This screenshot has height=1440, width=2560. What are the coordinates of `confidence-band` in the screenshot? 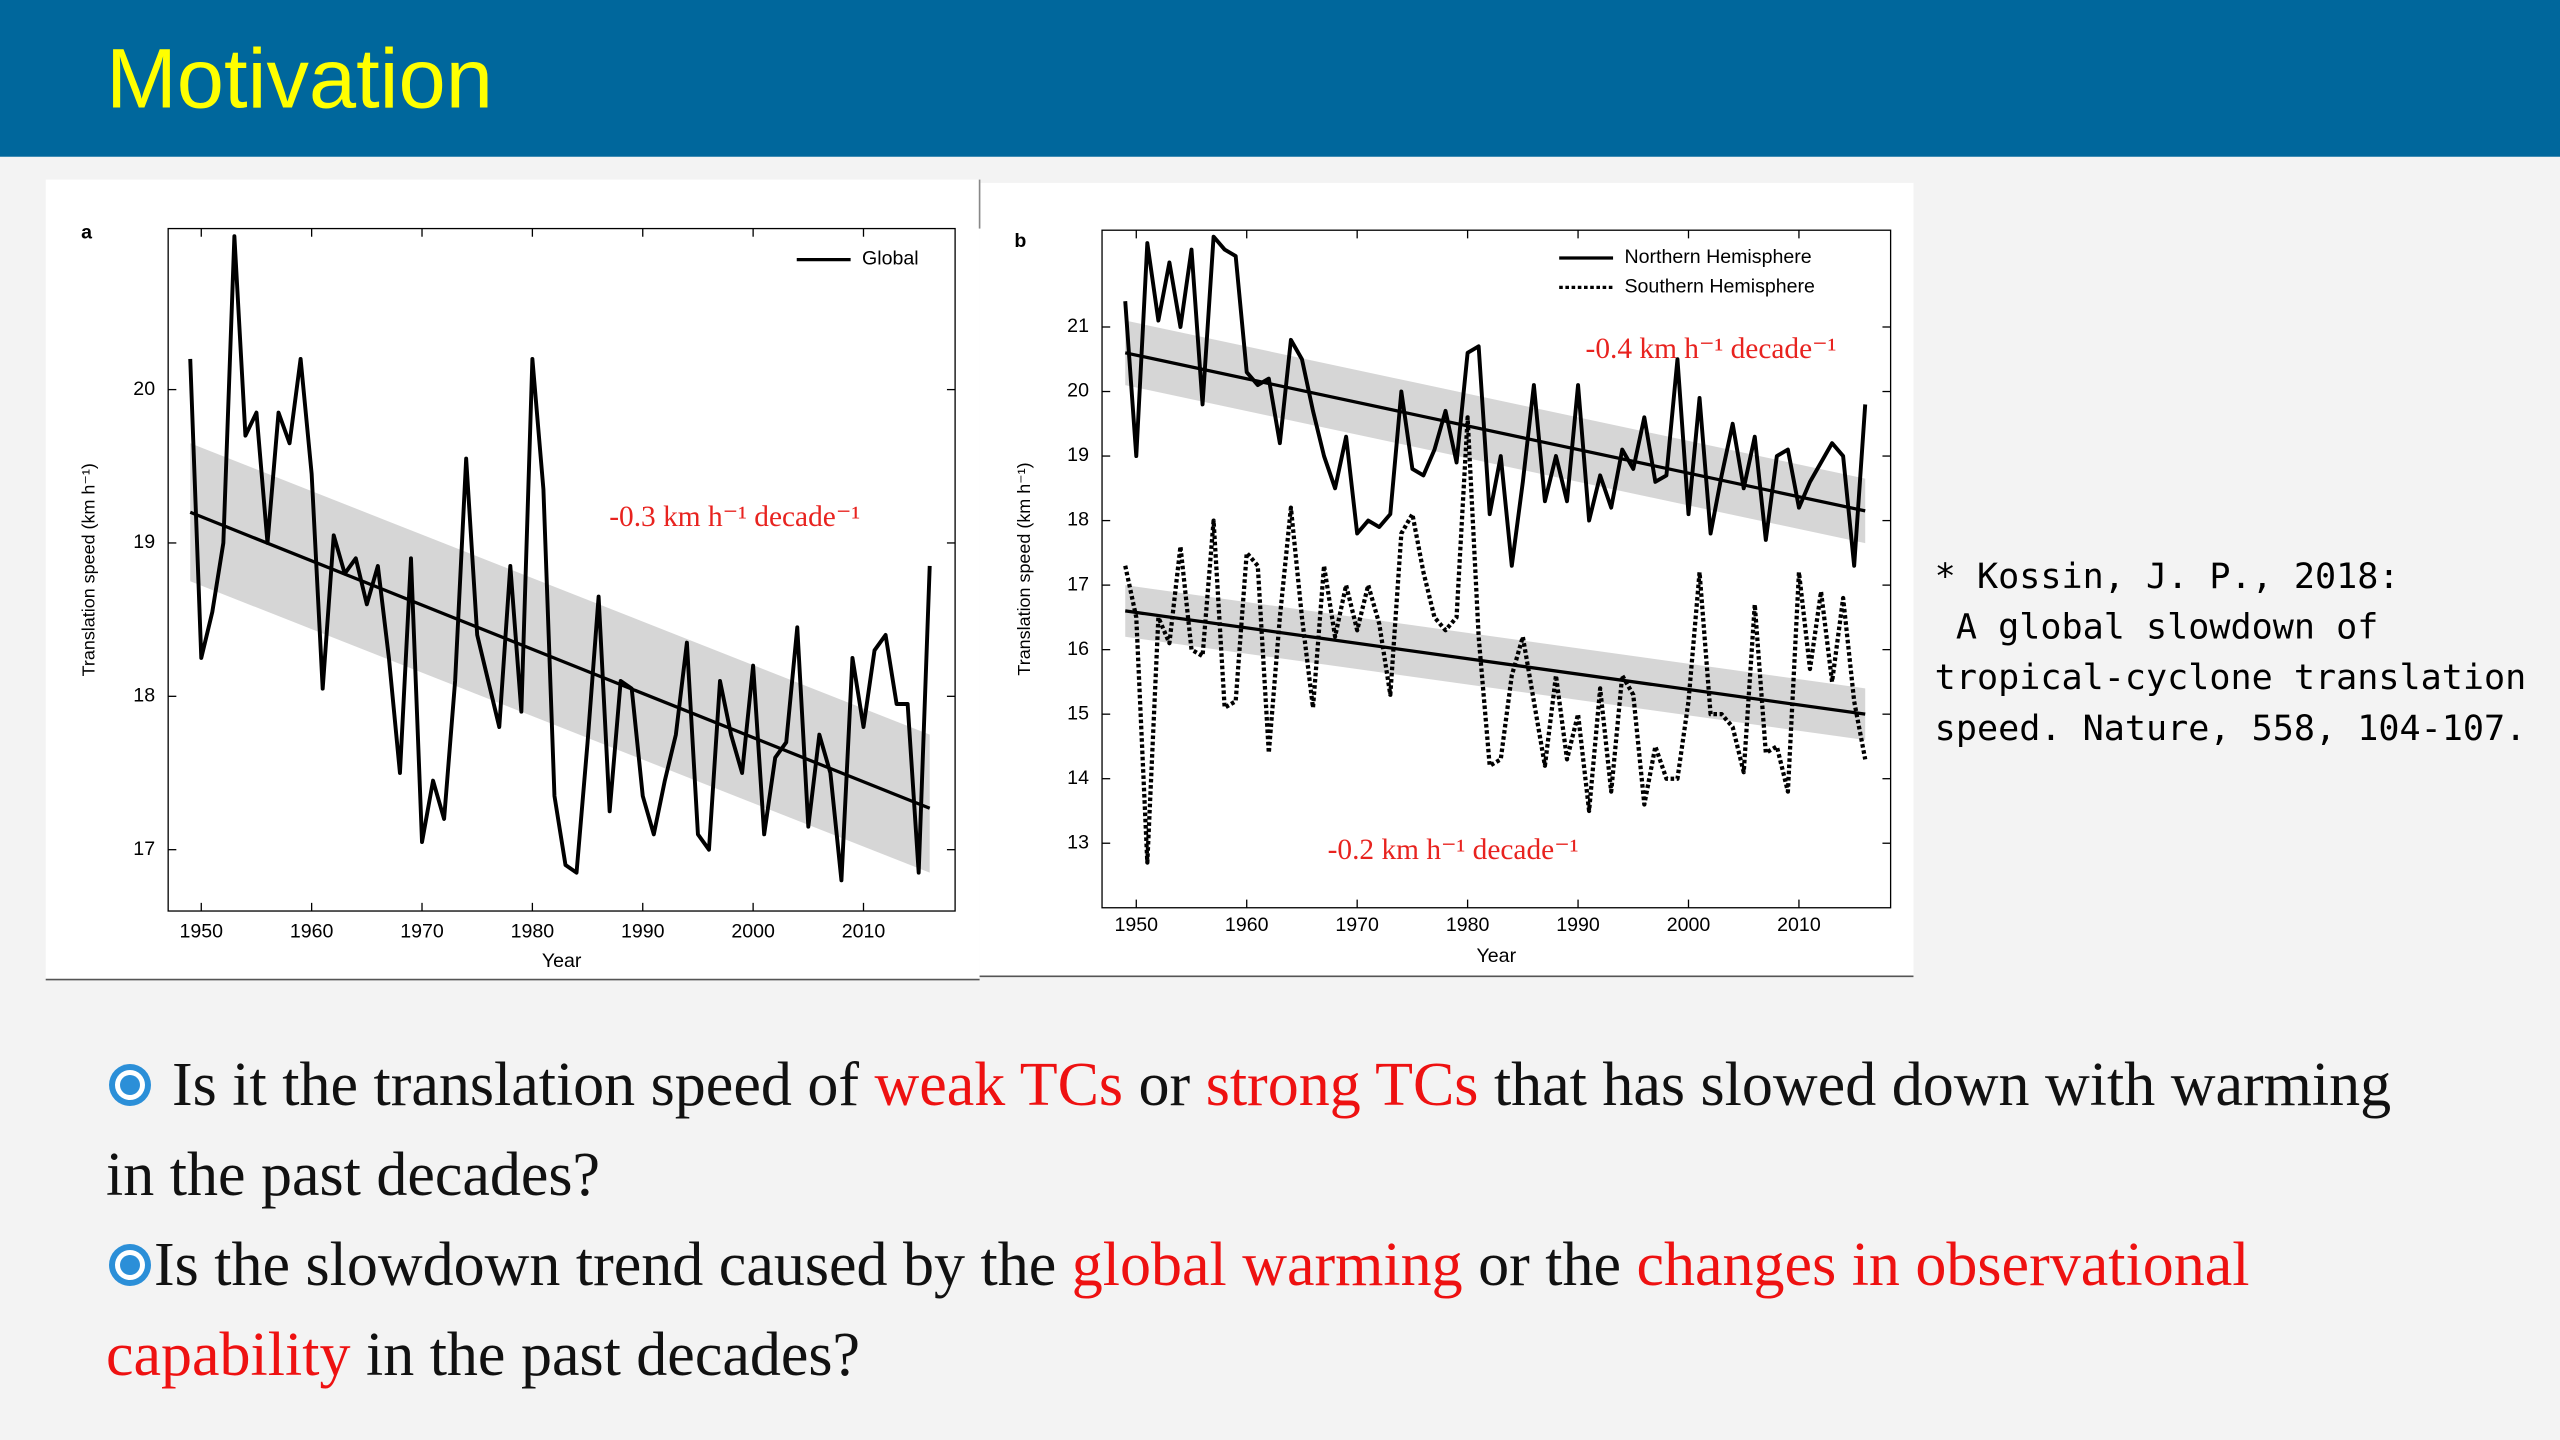 It's located at (560, 658).